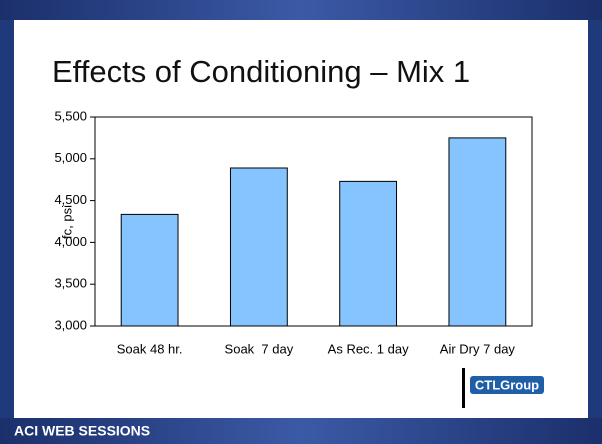 This screenshot has height=444, width=602. Describe the element at coordinates (70, 199) in the screenshot. I see `y-tick-label: 4,500` at that location.